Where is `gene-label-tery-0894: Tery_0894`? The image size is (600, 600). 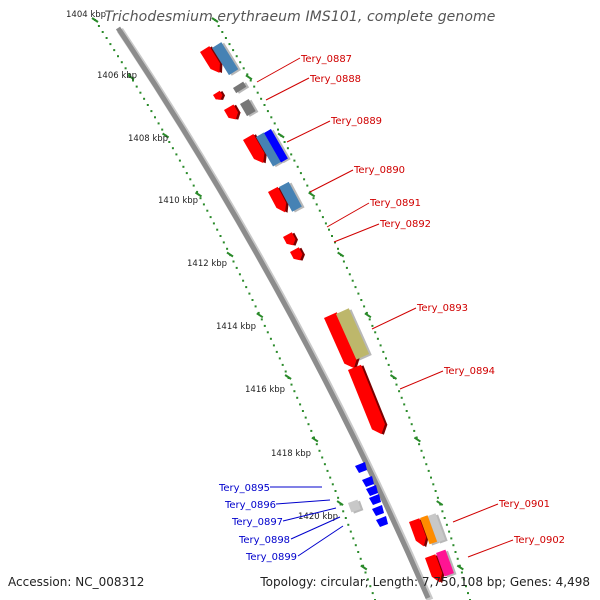 gene-label-tery-0894: Tery_0894 is located at coordinates (469, 371).